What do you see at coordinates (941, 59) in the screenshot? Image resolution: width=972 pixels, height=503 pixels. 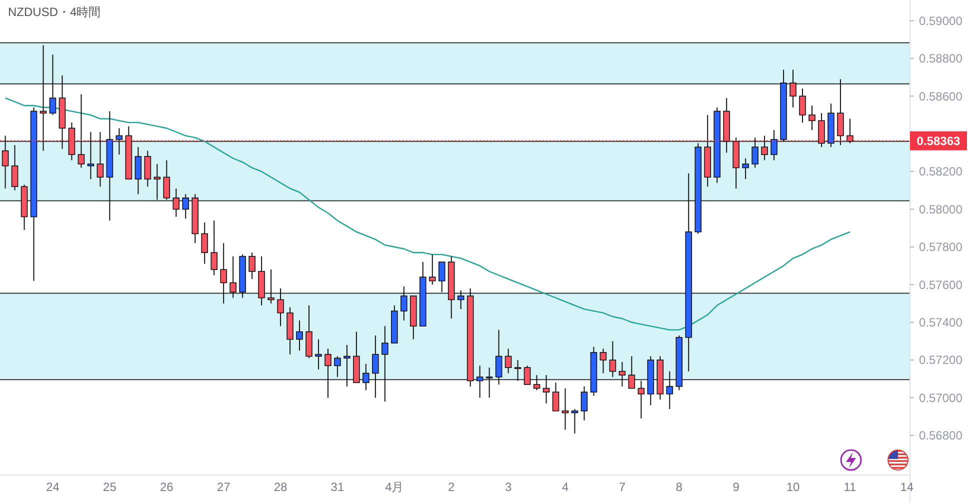 I see `y-tick-label: 0.58800` at bounding box center [941, 59].